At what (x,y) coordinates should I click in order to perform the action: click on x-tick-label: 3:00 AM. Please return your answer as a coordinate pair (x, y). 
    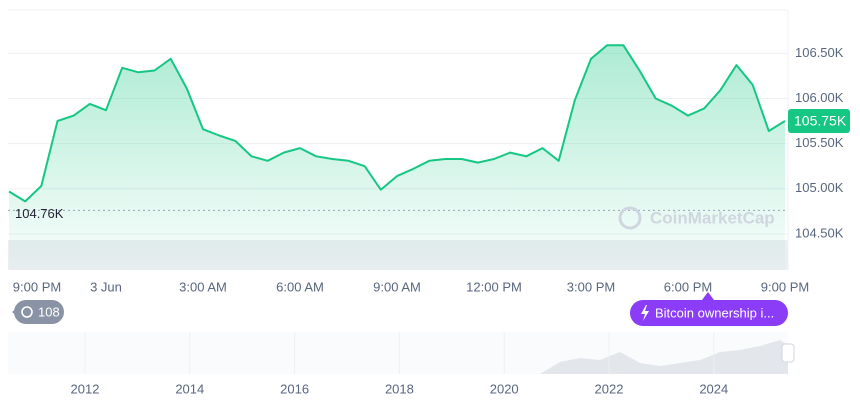
    Looking at the image, I should click on (203, 286).